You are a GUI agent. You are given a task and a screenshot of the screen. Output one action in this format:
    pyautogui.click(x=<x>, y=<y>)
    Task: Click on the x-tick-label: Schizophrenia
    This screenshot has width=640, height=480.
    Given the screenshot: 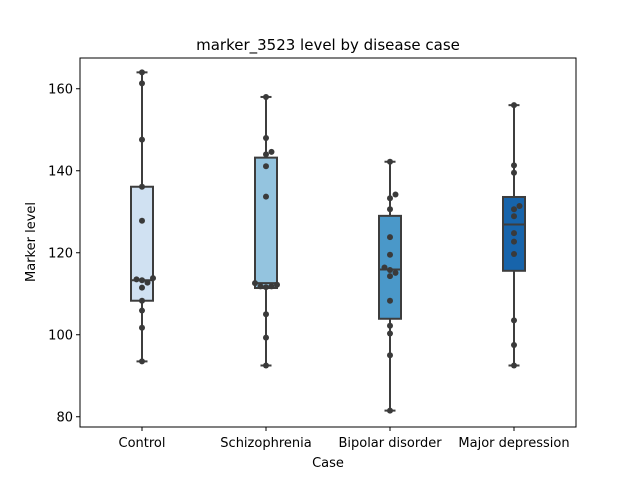 What is the action you would take?
    pyautogui.click(x=265, y=443)
    